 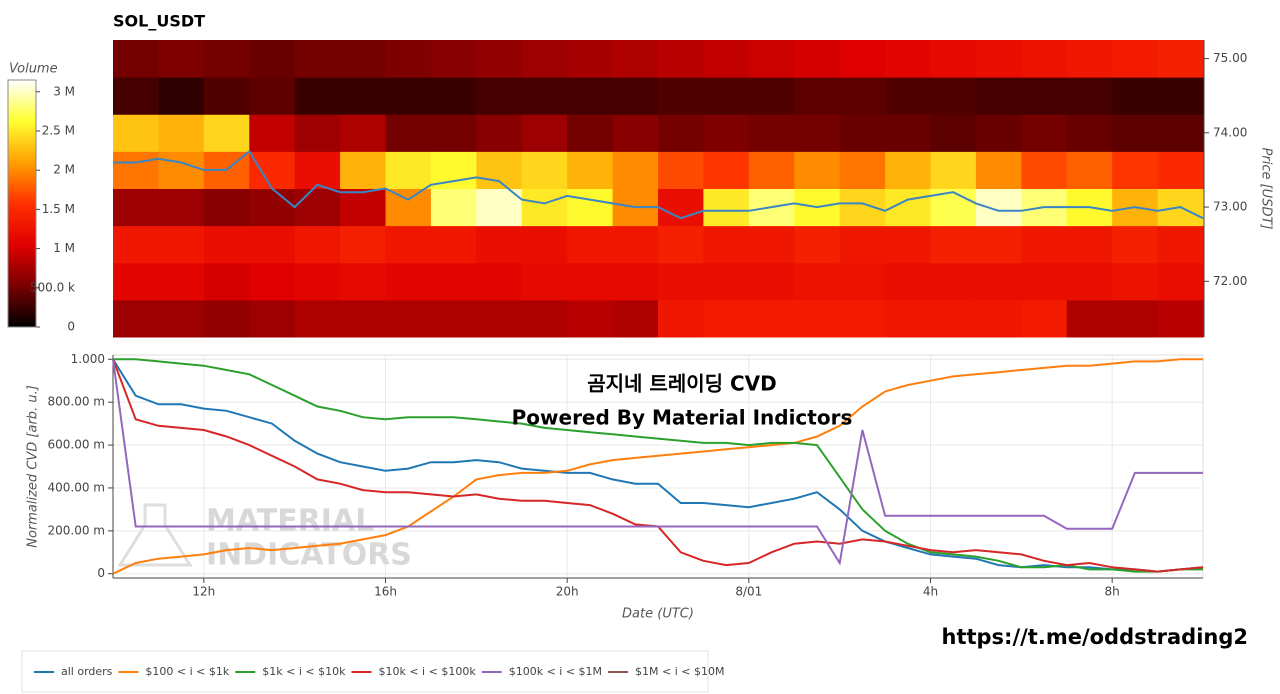 What do you see at coordinates (385, 592) in the screenshot?
I see `x-tick-label: 16h` at bounding box center [385, 592].